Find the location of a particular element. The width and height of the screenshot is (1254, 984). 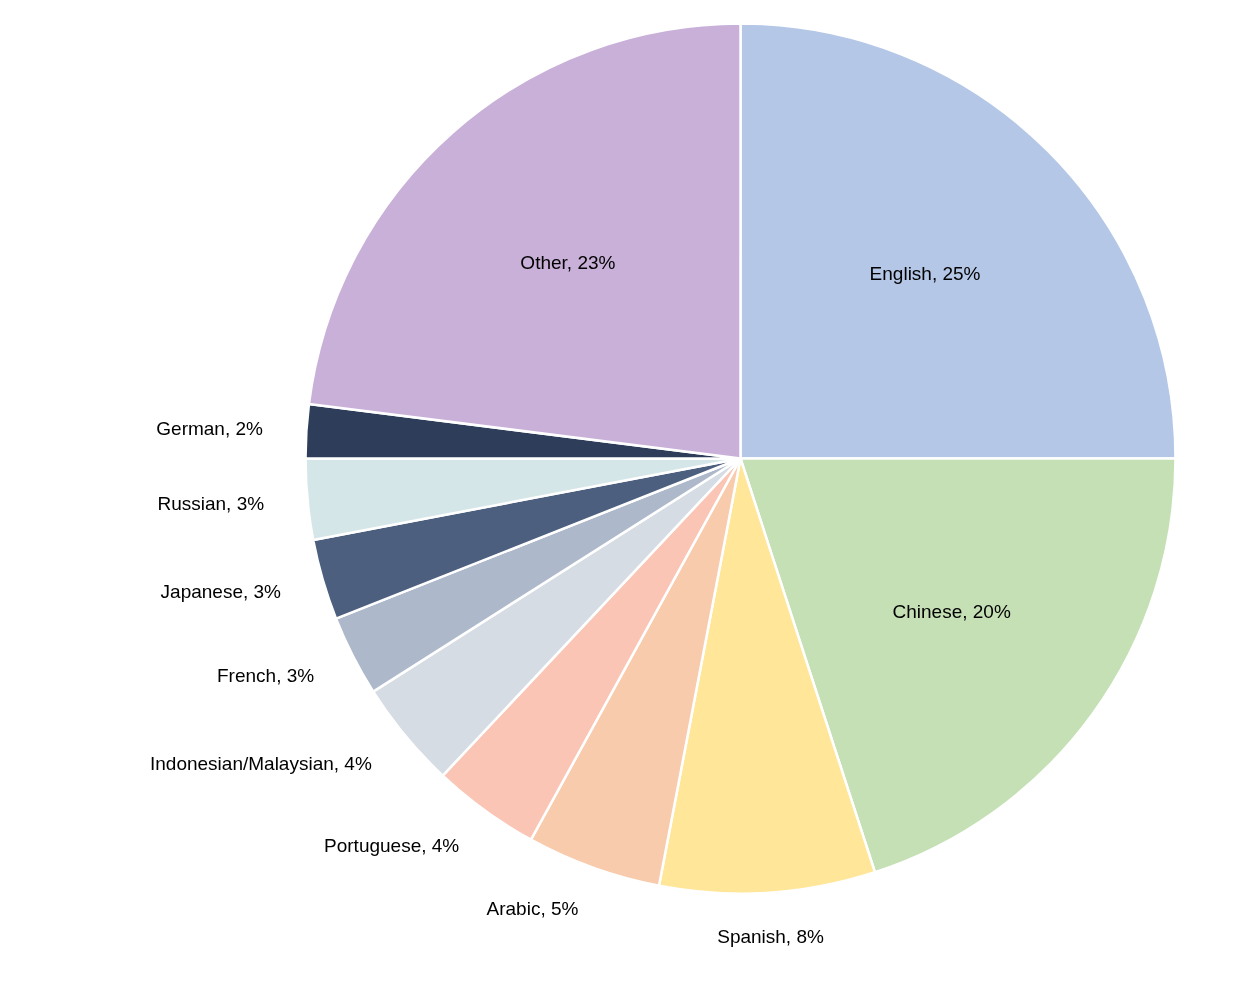

slice-label: Portuguese, 4% is located at coordinates (392, 846).